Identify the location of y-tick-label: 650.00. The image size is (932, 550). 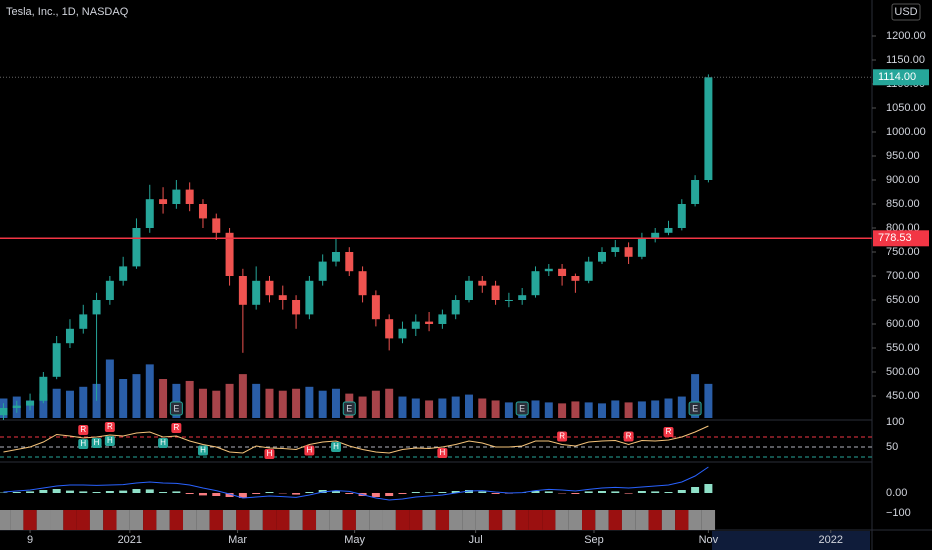
(903, 300).